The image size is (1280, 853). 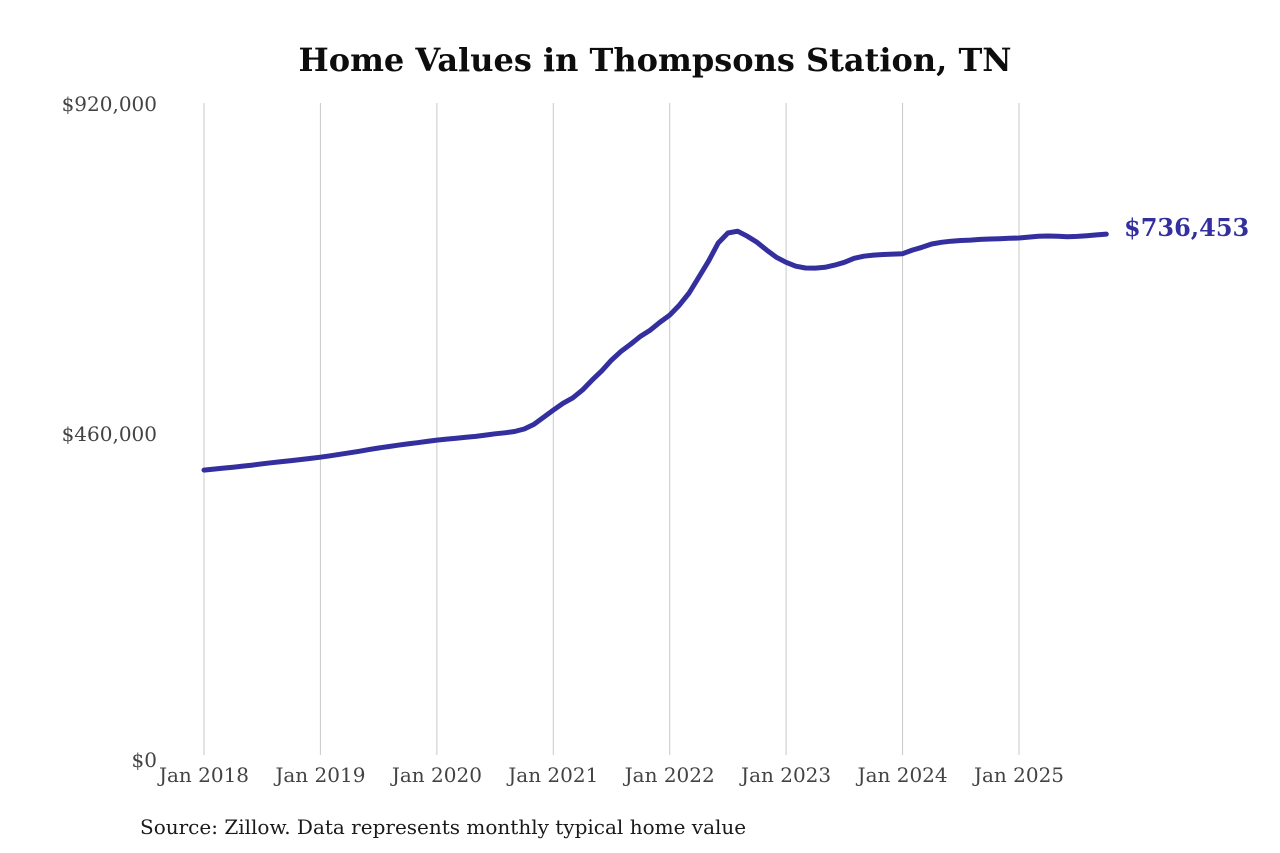 I want to click on x-tick-jan-2025: Jan 2025, so click(x=1018, y=775).